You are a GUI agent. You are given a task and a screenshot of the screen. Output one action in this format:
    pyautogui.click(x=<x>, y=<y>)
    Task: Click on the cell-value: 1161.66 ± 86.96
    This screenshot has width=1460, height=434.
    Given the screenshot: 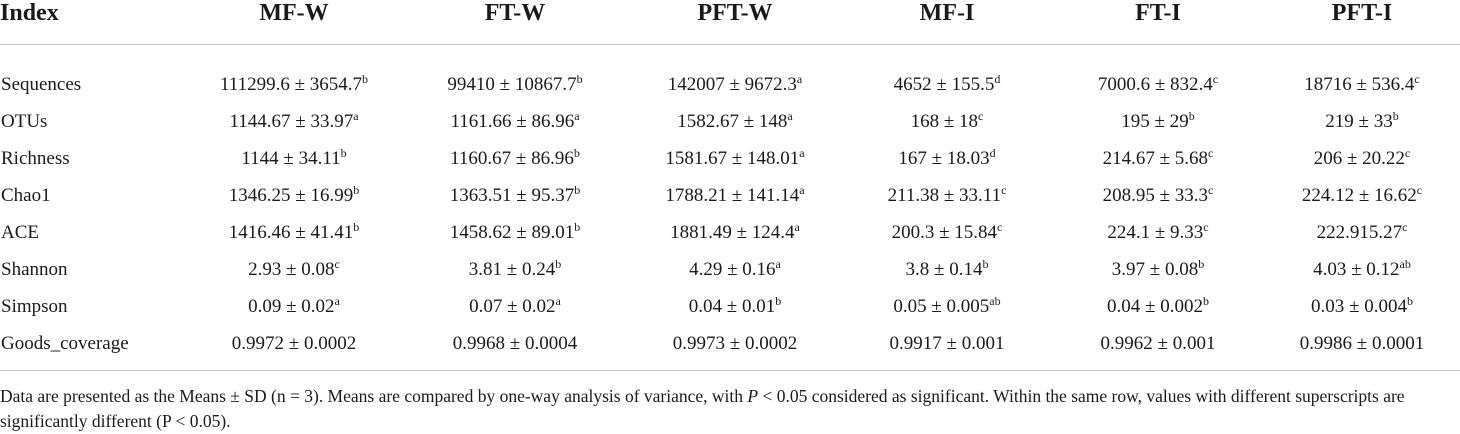 What is the action you would take?
    pyautogui.click(x=512, y=121)
    